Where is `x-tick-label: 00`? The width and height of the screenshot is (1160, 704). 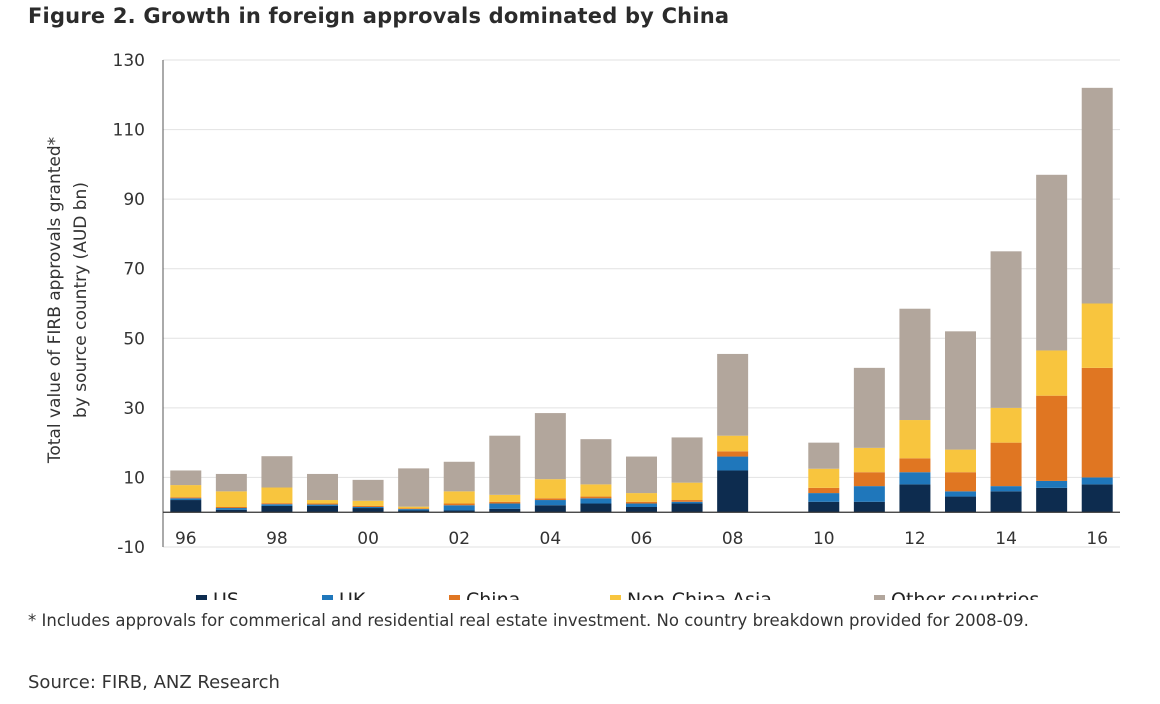 x-tick-label: 00 is located at coordinates (368, 539).